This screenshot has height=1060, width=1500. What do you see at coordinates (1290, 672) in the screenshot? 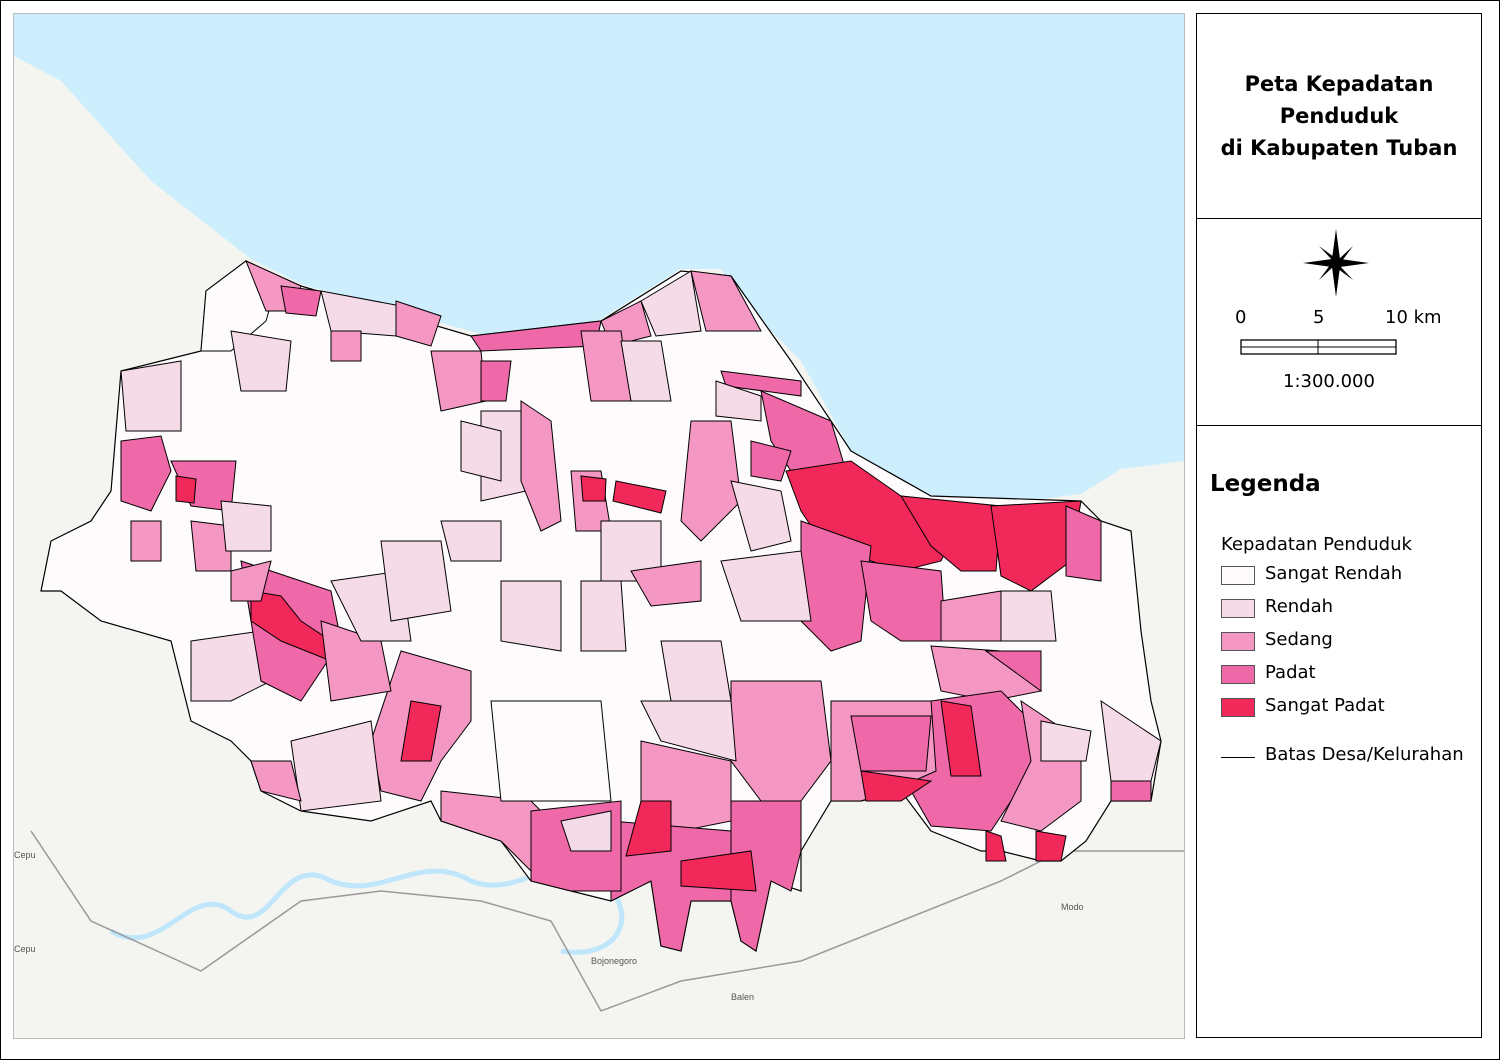
I see `legend-label-3: Padat` at bounding box center [1290, 672].